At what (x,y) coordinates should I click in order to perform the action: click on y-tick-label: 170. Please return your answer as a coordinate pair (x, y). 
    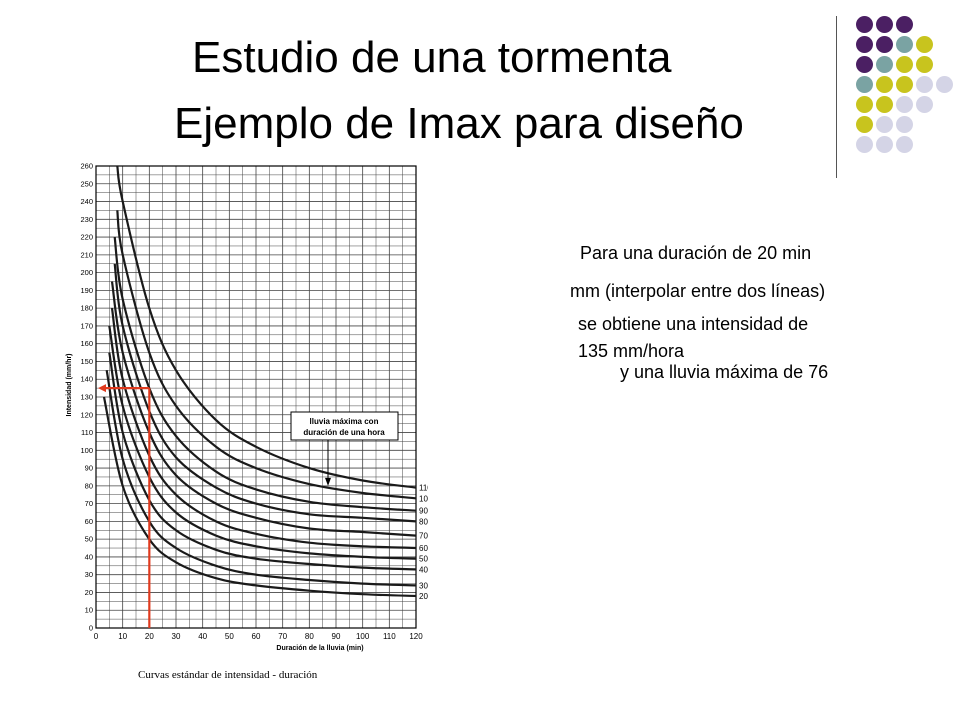
    Looking at the image, I should click on (86, 325).